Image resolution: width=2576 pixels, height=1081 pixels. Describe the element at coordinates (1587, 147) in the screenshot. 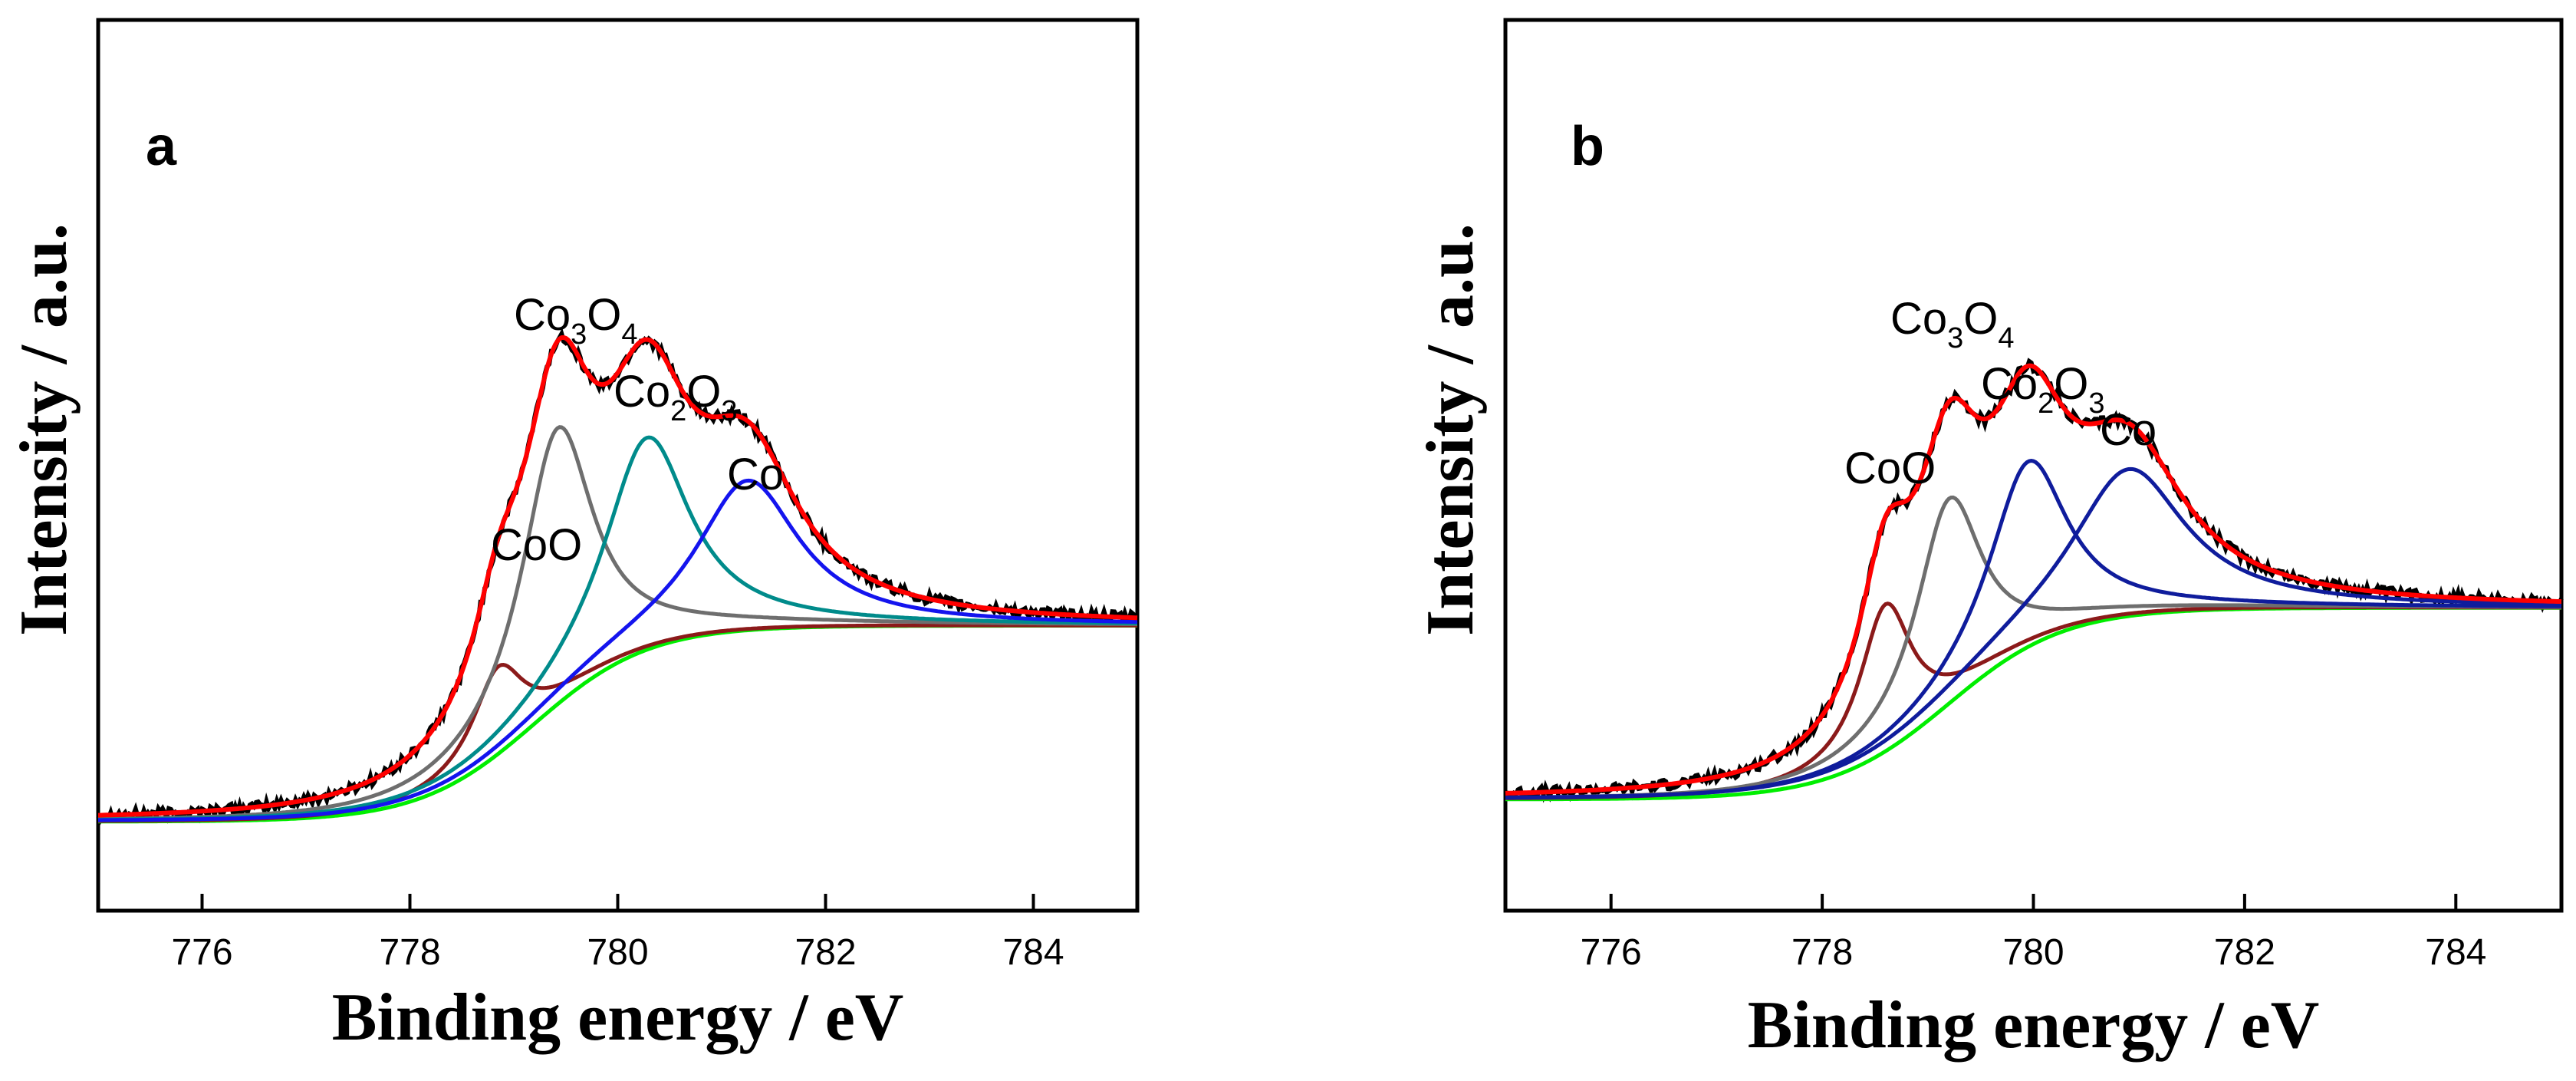

I see `panel-label: b` at that location.